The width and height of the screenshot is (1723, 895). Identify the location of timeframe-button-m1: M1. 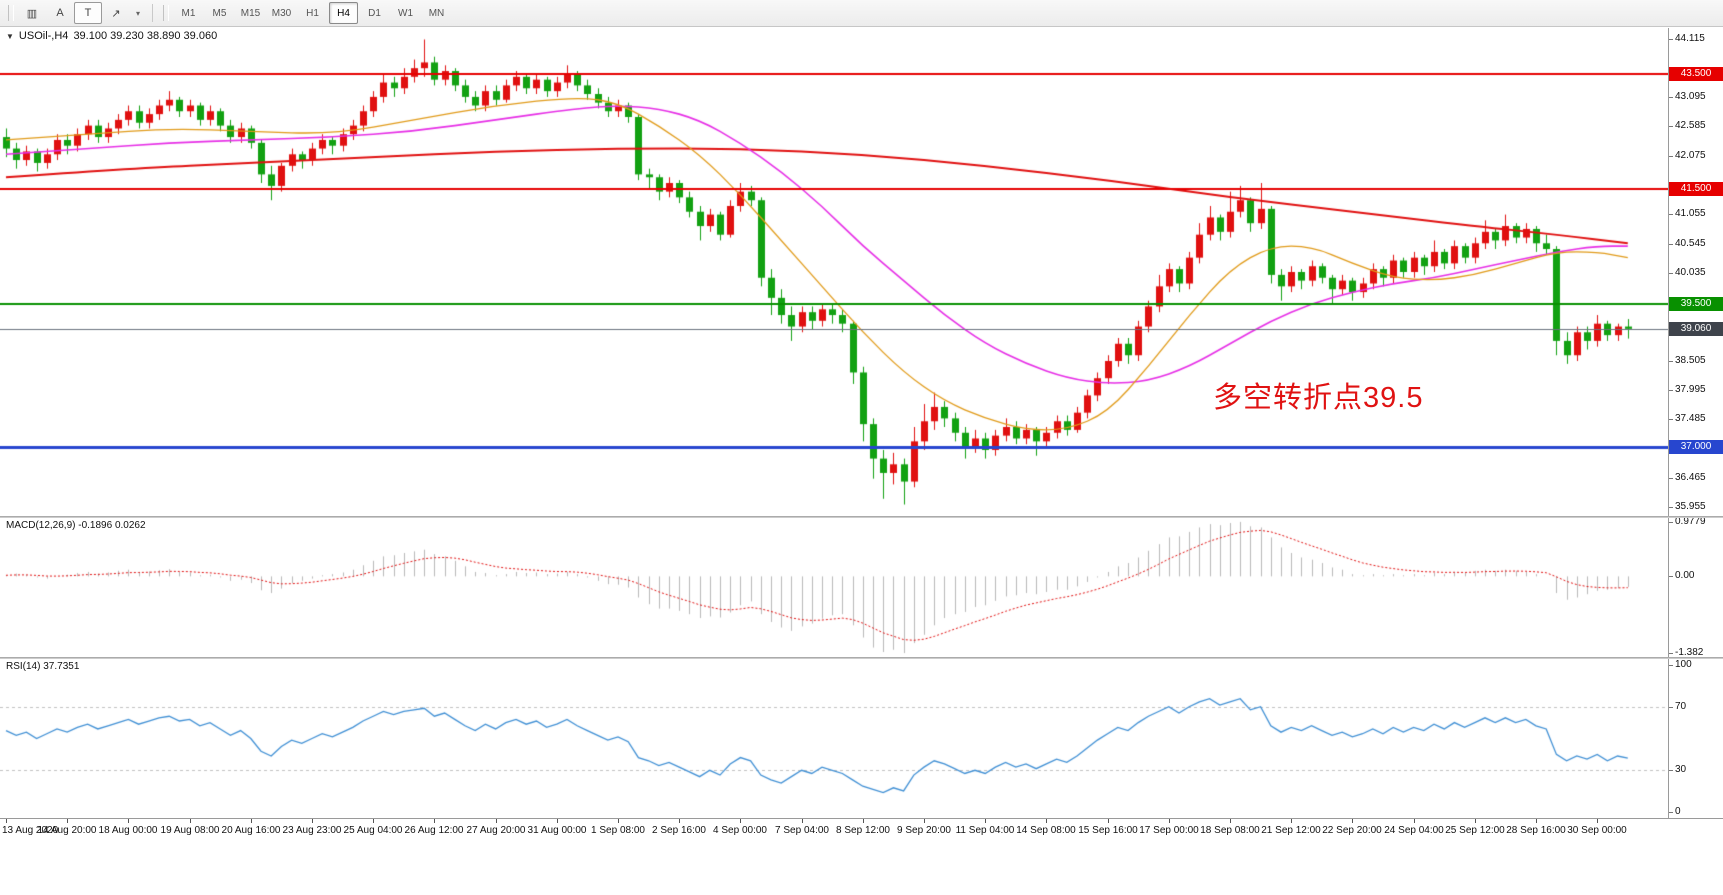
(188, 13).